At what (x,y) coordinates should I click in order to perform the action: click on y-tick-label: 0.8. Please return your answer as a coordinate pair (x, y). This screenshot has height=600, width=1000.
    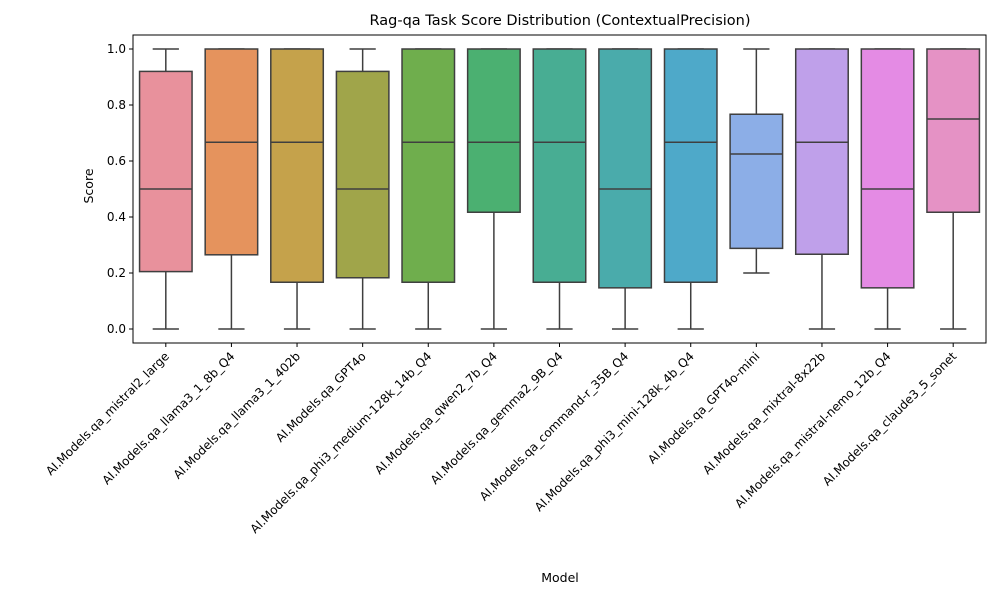
    Looking at the image, I should click on (116, 105).